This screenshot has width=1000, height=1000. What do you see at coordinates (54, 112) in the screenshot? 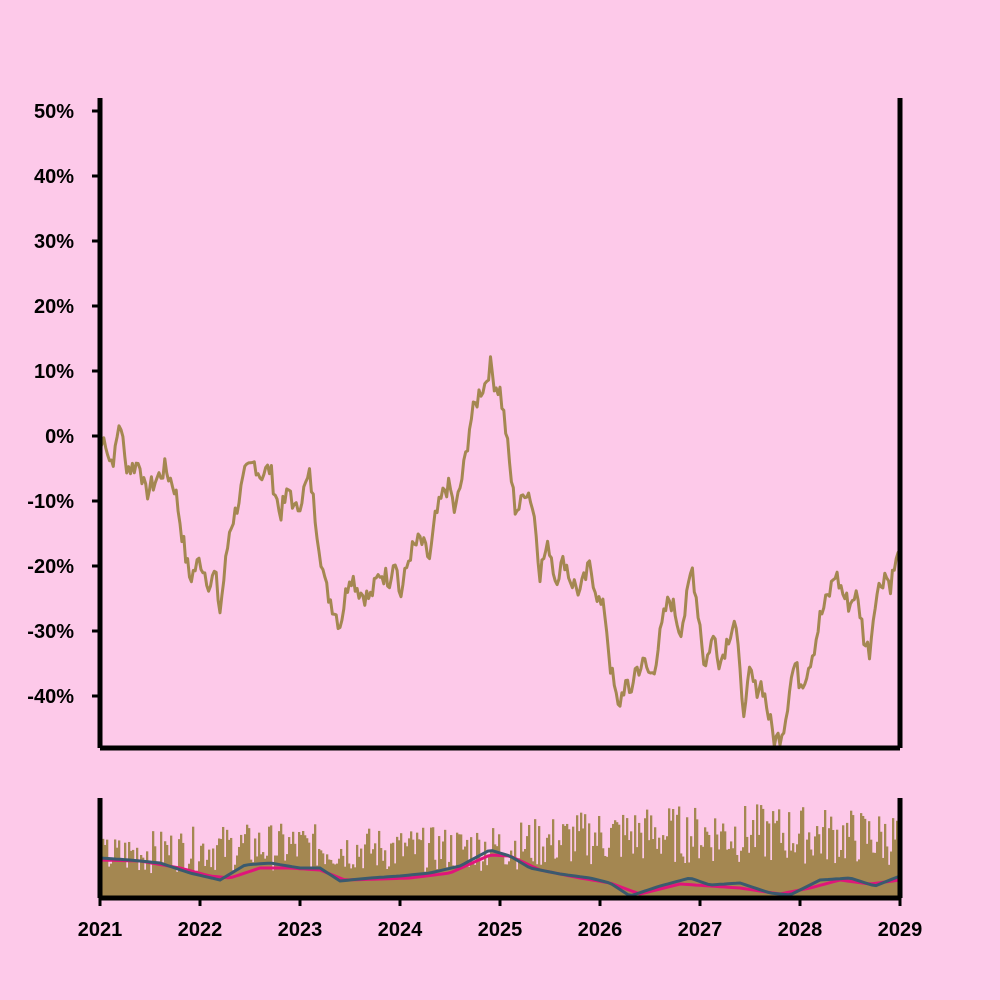
I see `y-tick-label: 50%` at bounding box center [54, 112].